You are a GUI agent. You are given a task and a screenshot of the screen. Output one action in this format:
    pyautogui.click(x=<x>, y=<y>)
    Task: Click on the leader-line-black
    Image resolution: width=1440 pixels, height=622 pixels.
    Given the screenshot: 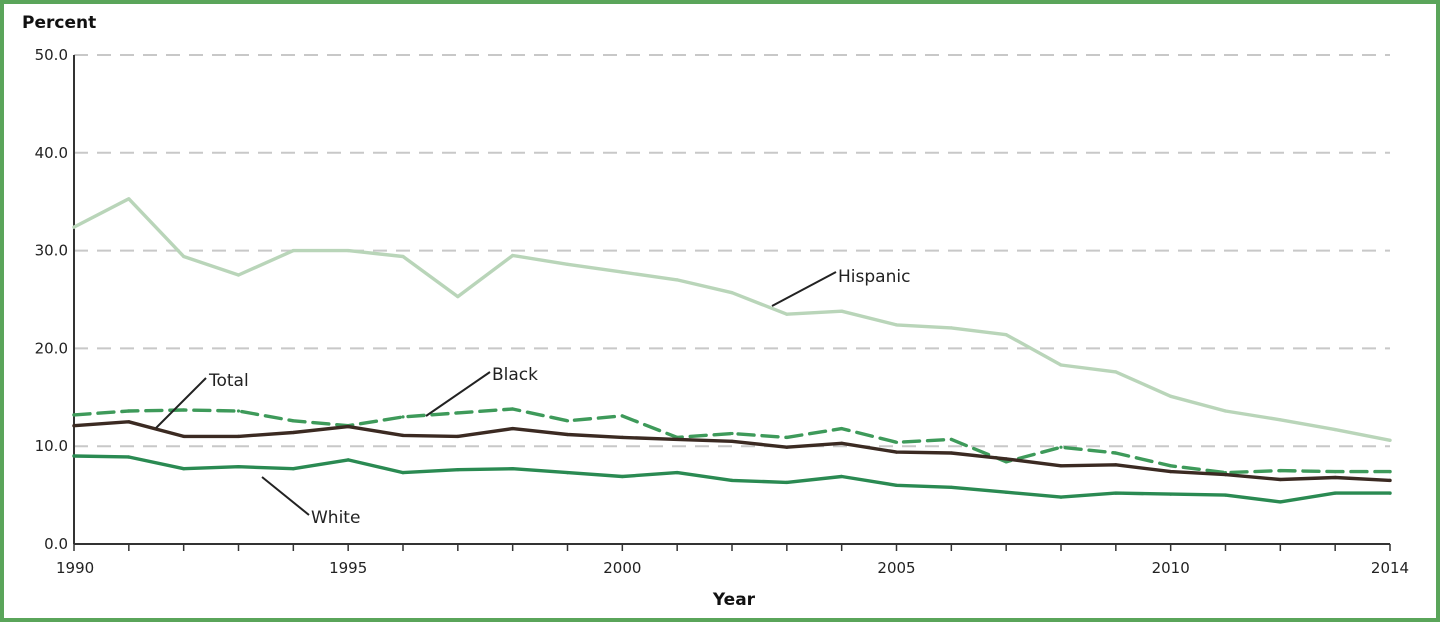 What is the action you would take?
    pyautogui.click(x=458, y=394)
    